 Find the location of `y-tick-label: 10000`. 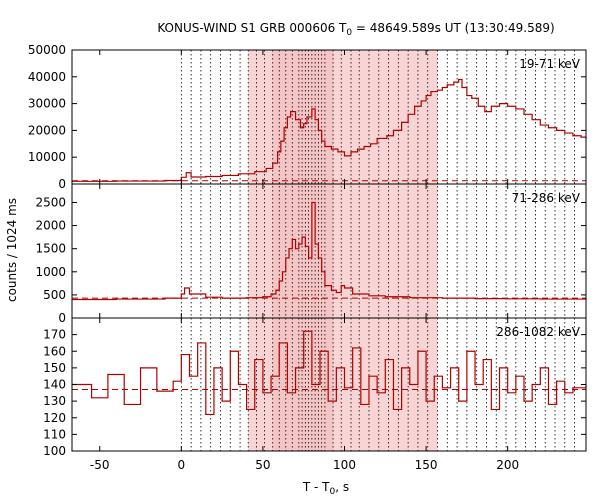

y-tick-label: 10000 is located at coordinates (47, 157).